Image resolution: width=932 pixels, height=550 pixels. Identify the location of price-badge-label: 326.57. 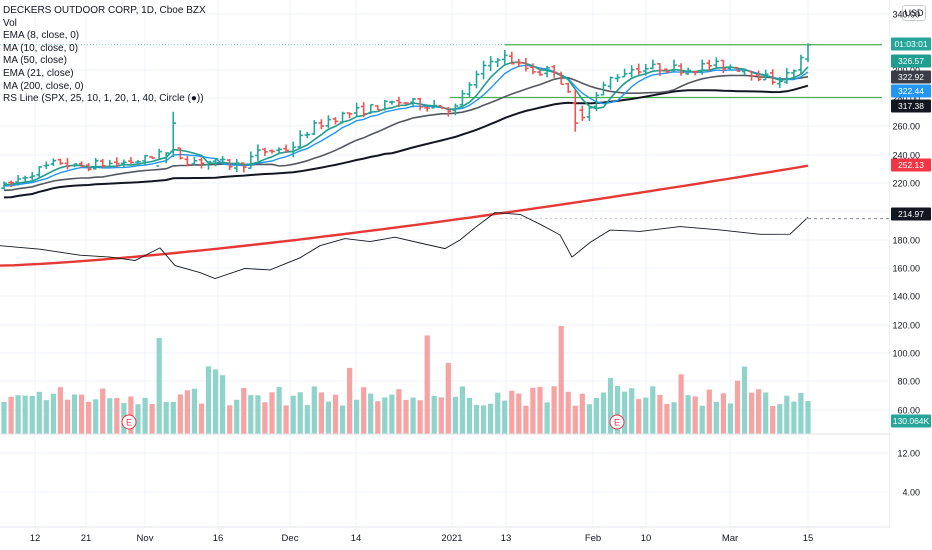
(911, 61).